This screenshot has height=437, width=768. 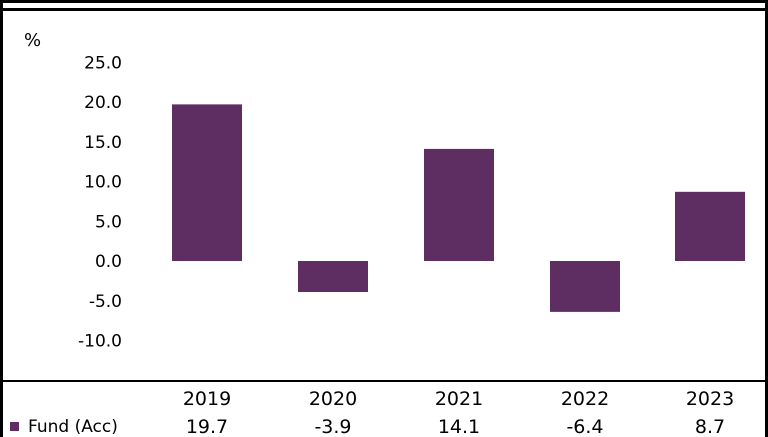 I want to click on data-value-label: 14.1, so click(x=459, y=426).